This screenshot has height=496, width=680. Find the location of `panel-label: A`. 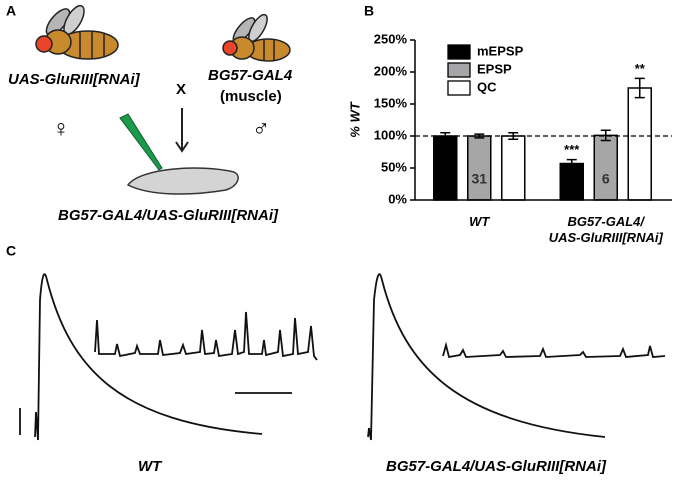

panel-label: A is located at coordinates (11, 11).